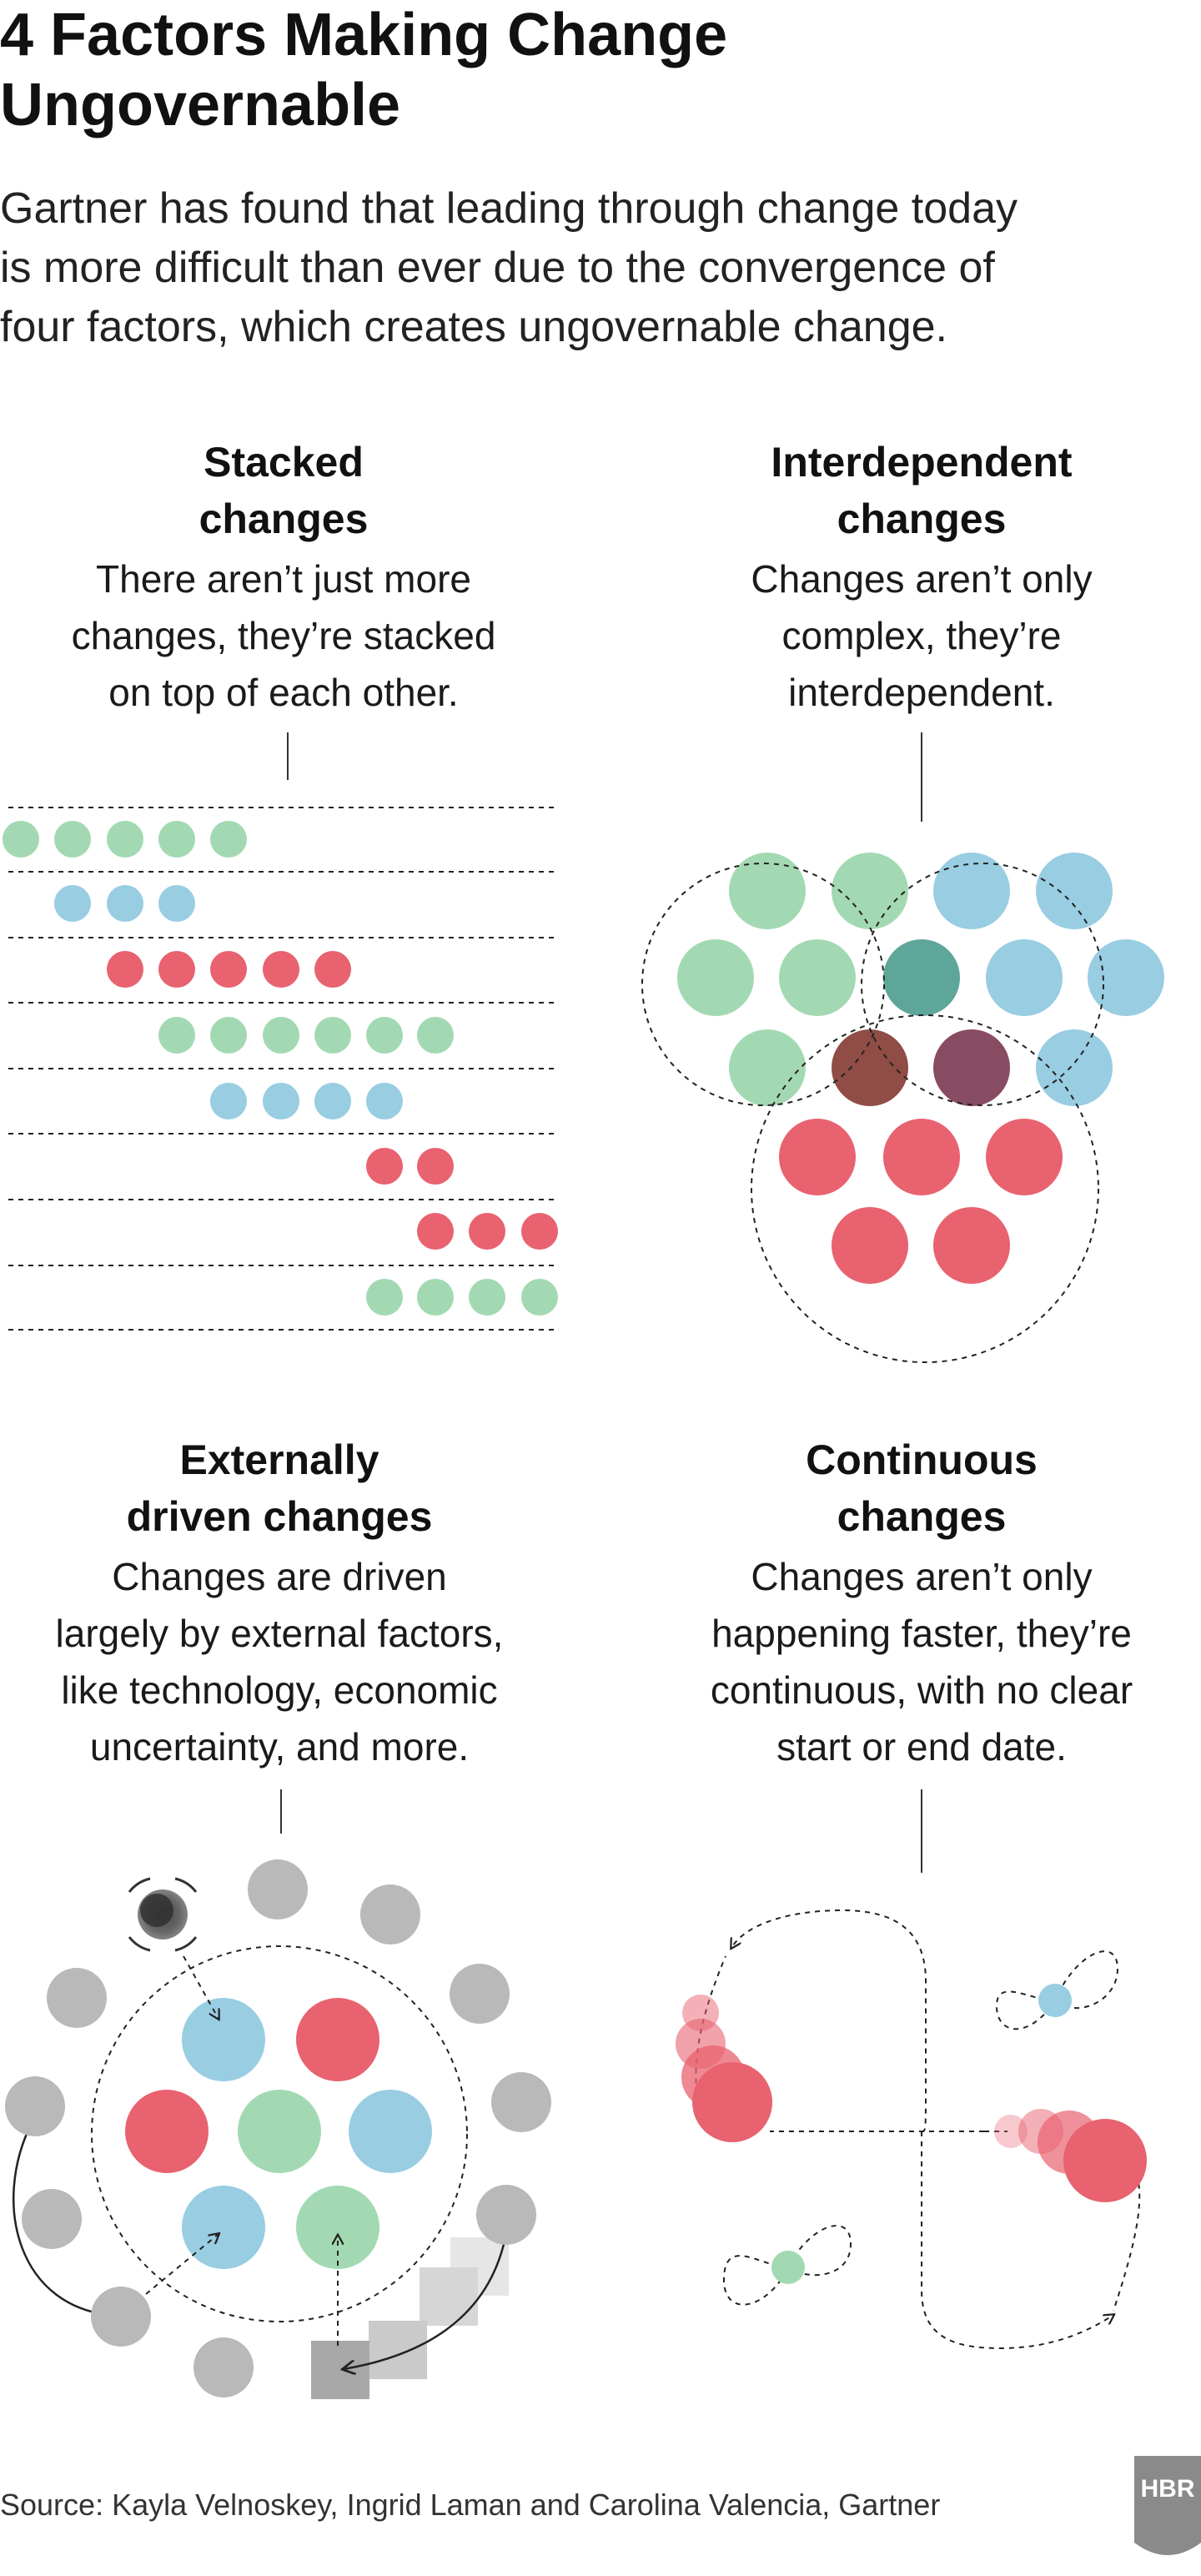 The height and width of the screenshot is (2576, 1201). Describe the element at coordinates (983, 984) in the screenshot. I see `blue-set-boundary` at that location.